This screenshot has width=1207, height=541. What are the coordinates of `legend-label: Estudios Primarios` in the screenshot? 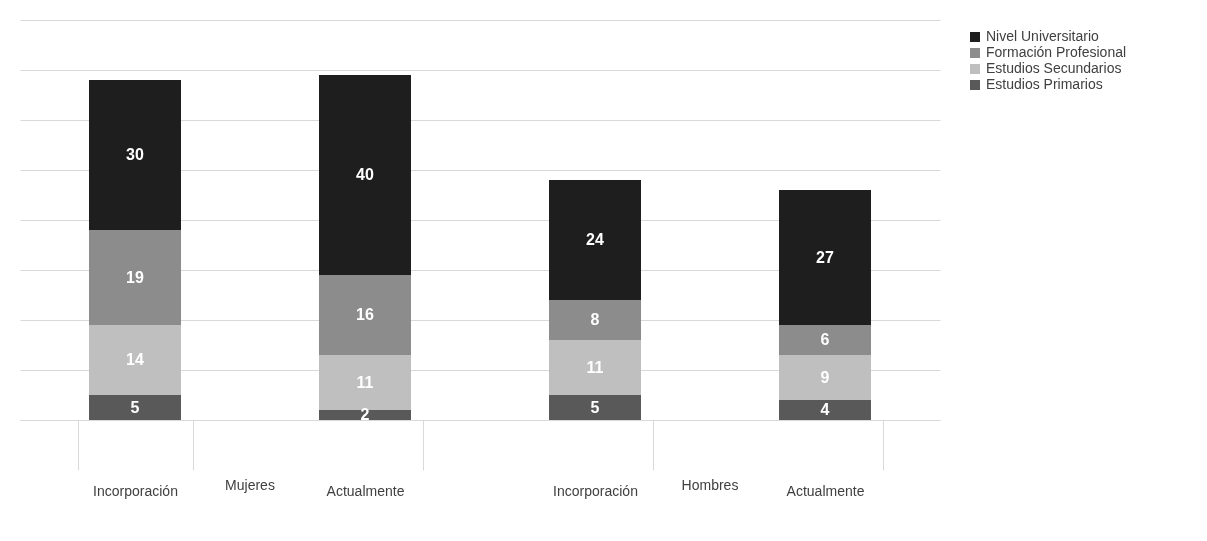 It's located at (1044, 84).